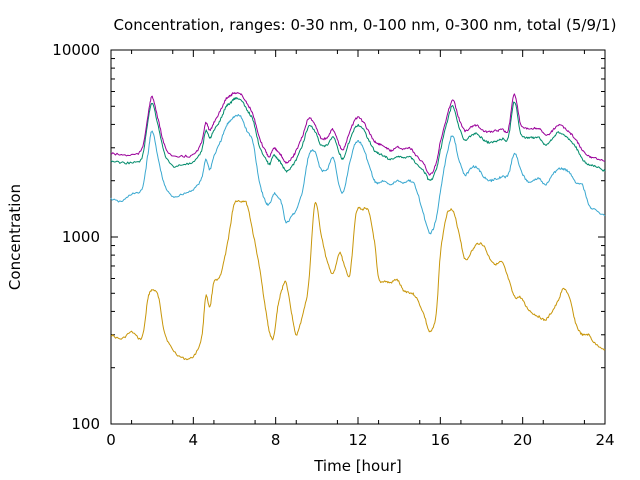  I want to click on x-tick-label: 20, so click(522, 440).